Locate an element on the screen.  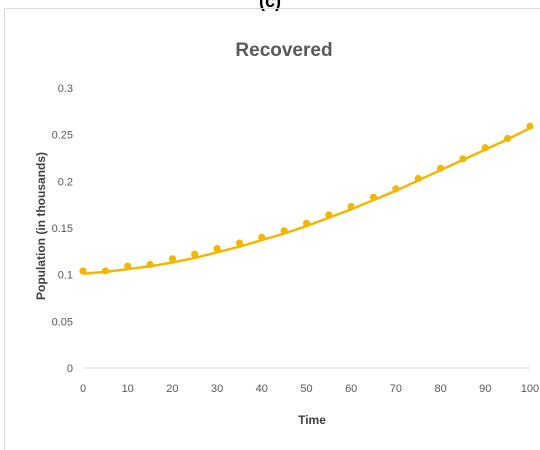
x-axis-label: Time is located at coordinates (312, 420).